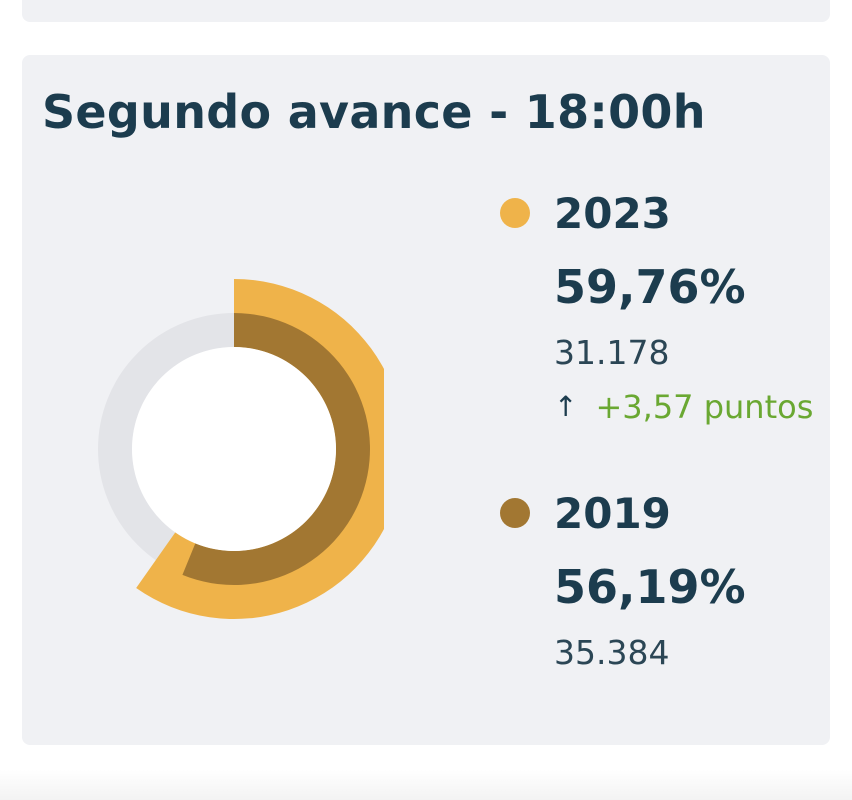 The width and height of the screenshot is (852, 800). Describe the element at coordinates (612, 513) in the screenshot. I see `legend-year-2019: 2019` at that location.